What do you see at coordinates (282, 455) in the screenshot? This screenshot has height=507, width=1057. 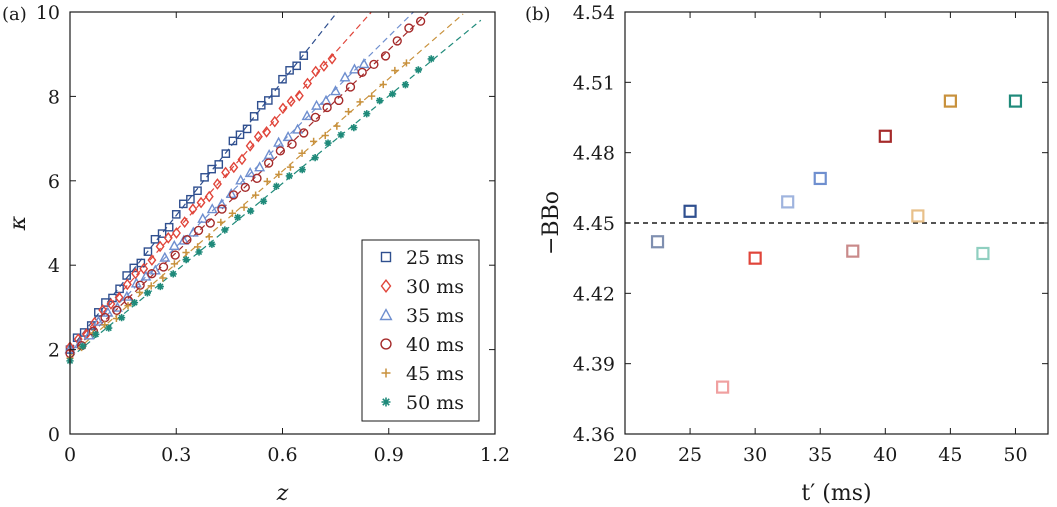 I see `x-tick-label-a: 0.6` at bounding box center [282, 455].